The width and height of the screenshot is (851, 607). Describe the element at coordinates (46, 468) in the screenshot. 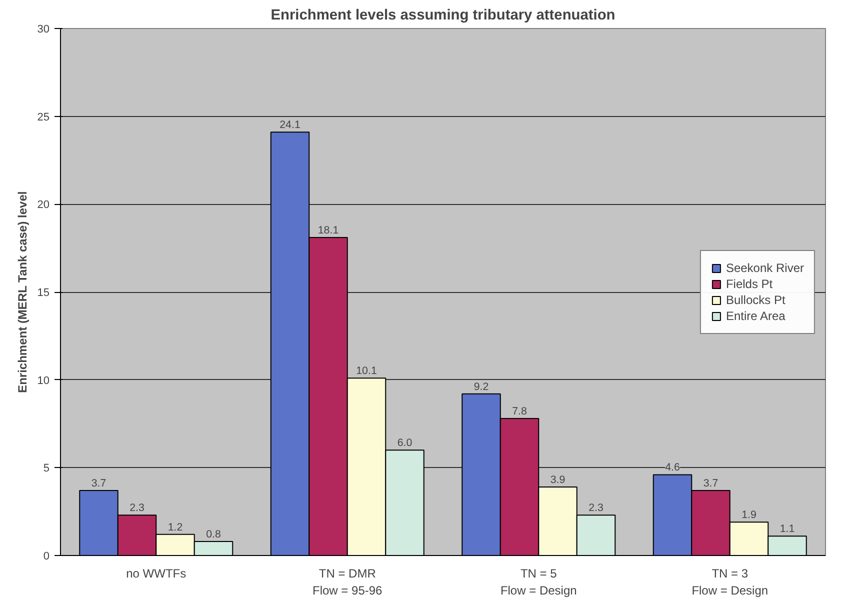

I see `y-tick-label: 5` at that location.